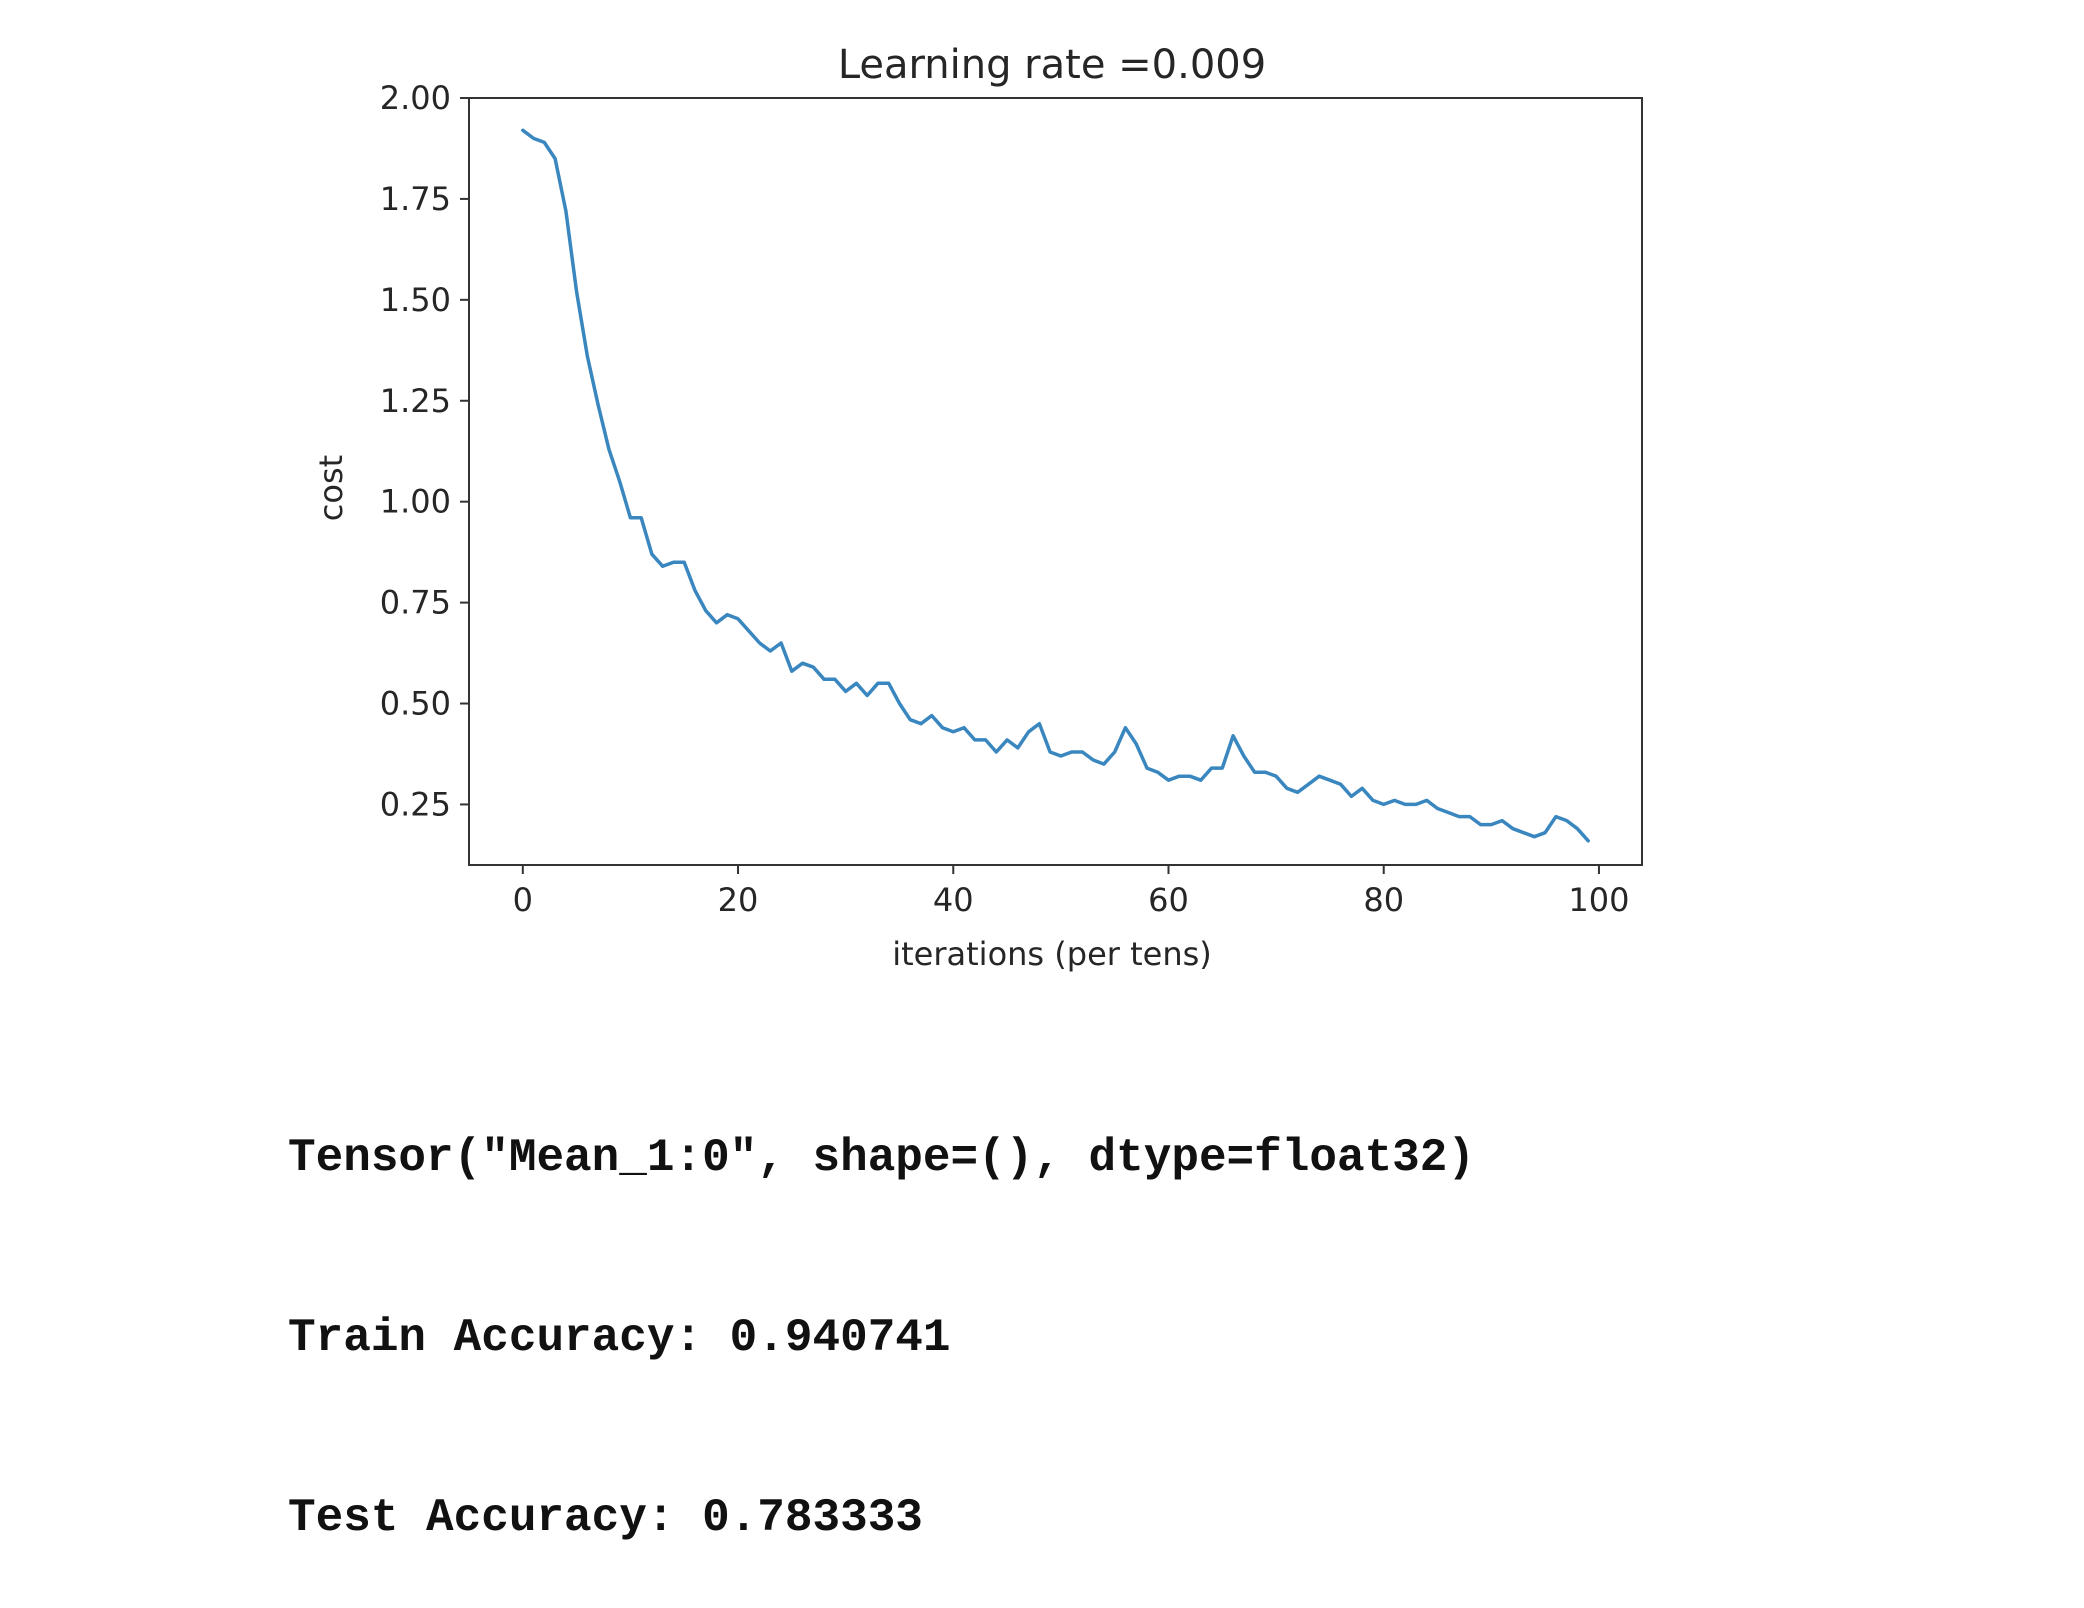 The width and height of the screenshot is (2084, 1608). Describe the element at coordinates (1168, 900) in the screenshot. I see `x-tick-label: 60` at that location.